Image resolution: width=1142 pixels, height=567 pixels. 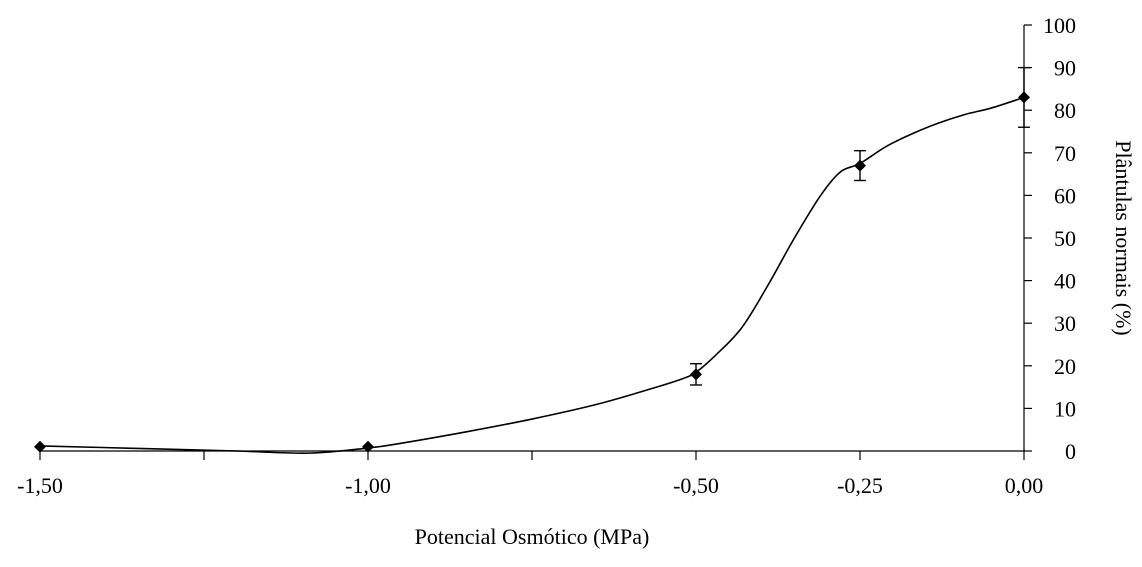 What do you see at coordinates (1059, 25) in the screenshot?
I see `y-tick-label: 100` at bounding box center [1059, 25].